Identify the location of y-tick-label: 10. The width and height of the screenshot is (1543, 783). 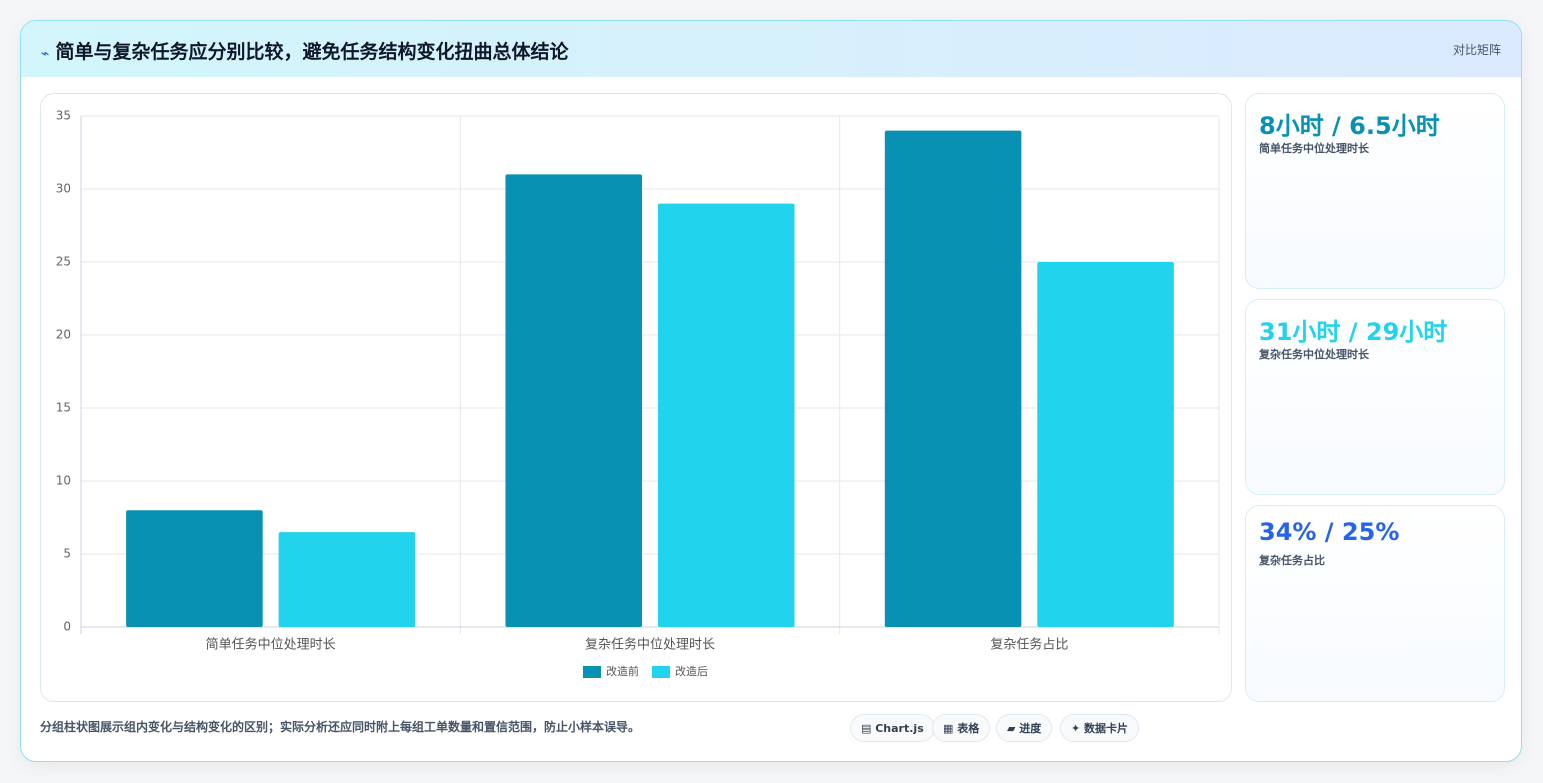
(63, 481).